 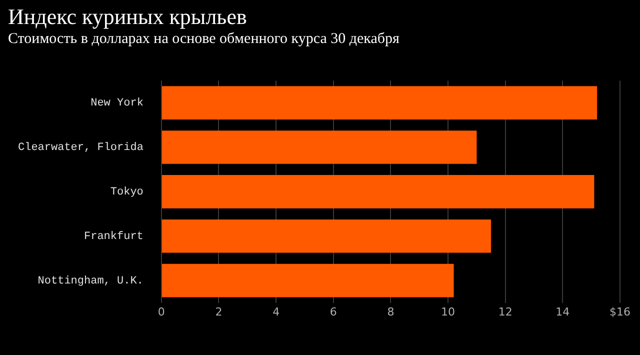 What do you see at coordinates (448, 311) in the screenshot?
I see `x-tick-label: 10` at bounding box center [448, 311].